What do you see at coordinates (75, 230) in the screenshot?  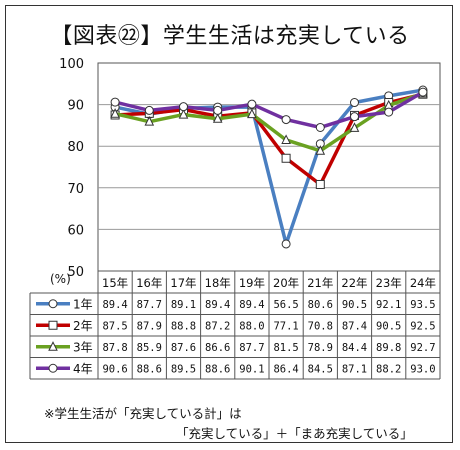 I see `y-tick-label-60: 60` at bounding box center [75, 230].